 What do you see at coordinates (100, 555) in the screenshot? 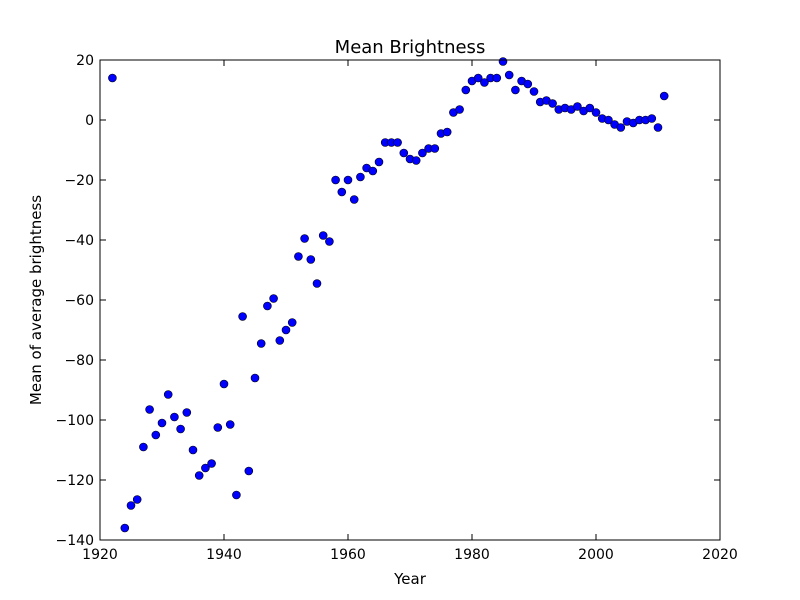
I see `x-tick-label: 1920` at bounding box center [100, 555].